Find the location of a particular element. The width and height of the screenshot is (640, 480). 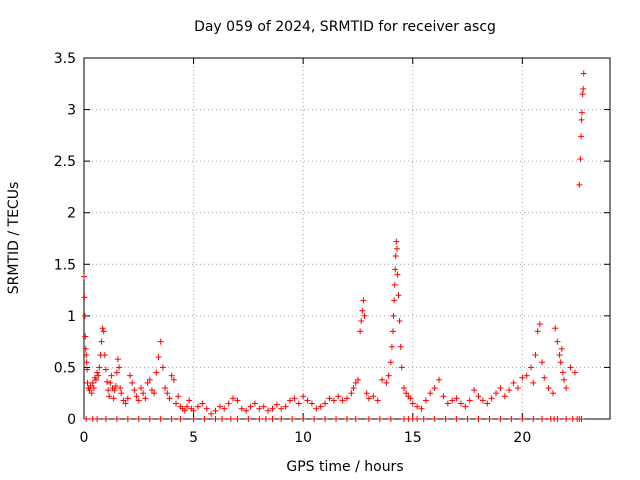

y-tick-label: 3 is located at coordinates (71, 111).